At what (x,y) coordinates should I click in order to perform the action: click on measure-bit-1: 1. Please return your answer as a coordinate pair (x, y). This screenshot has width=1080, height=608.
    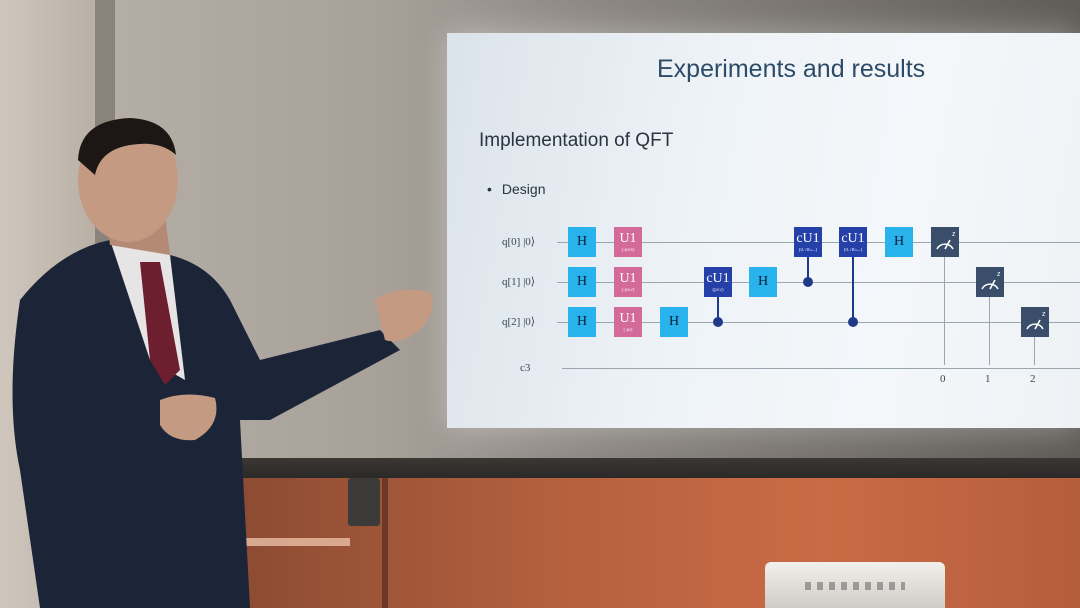
    Looking at the image, I should click on (988, 379).